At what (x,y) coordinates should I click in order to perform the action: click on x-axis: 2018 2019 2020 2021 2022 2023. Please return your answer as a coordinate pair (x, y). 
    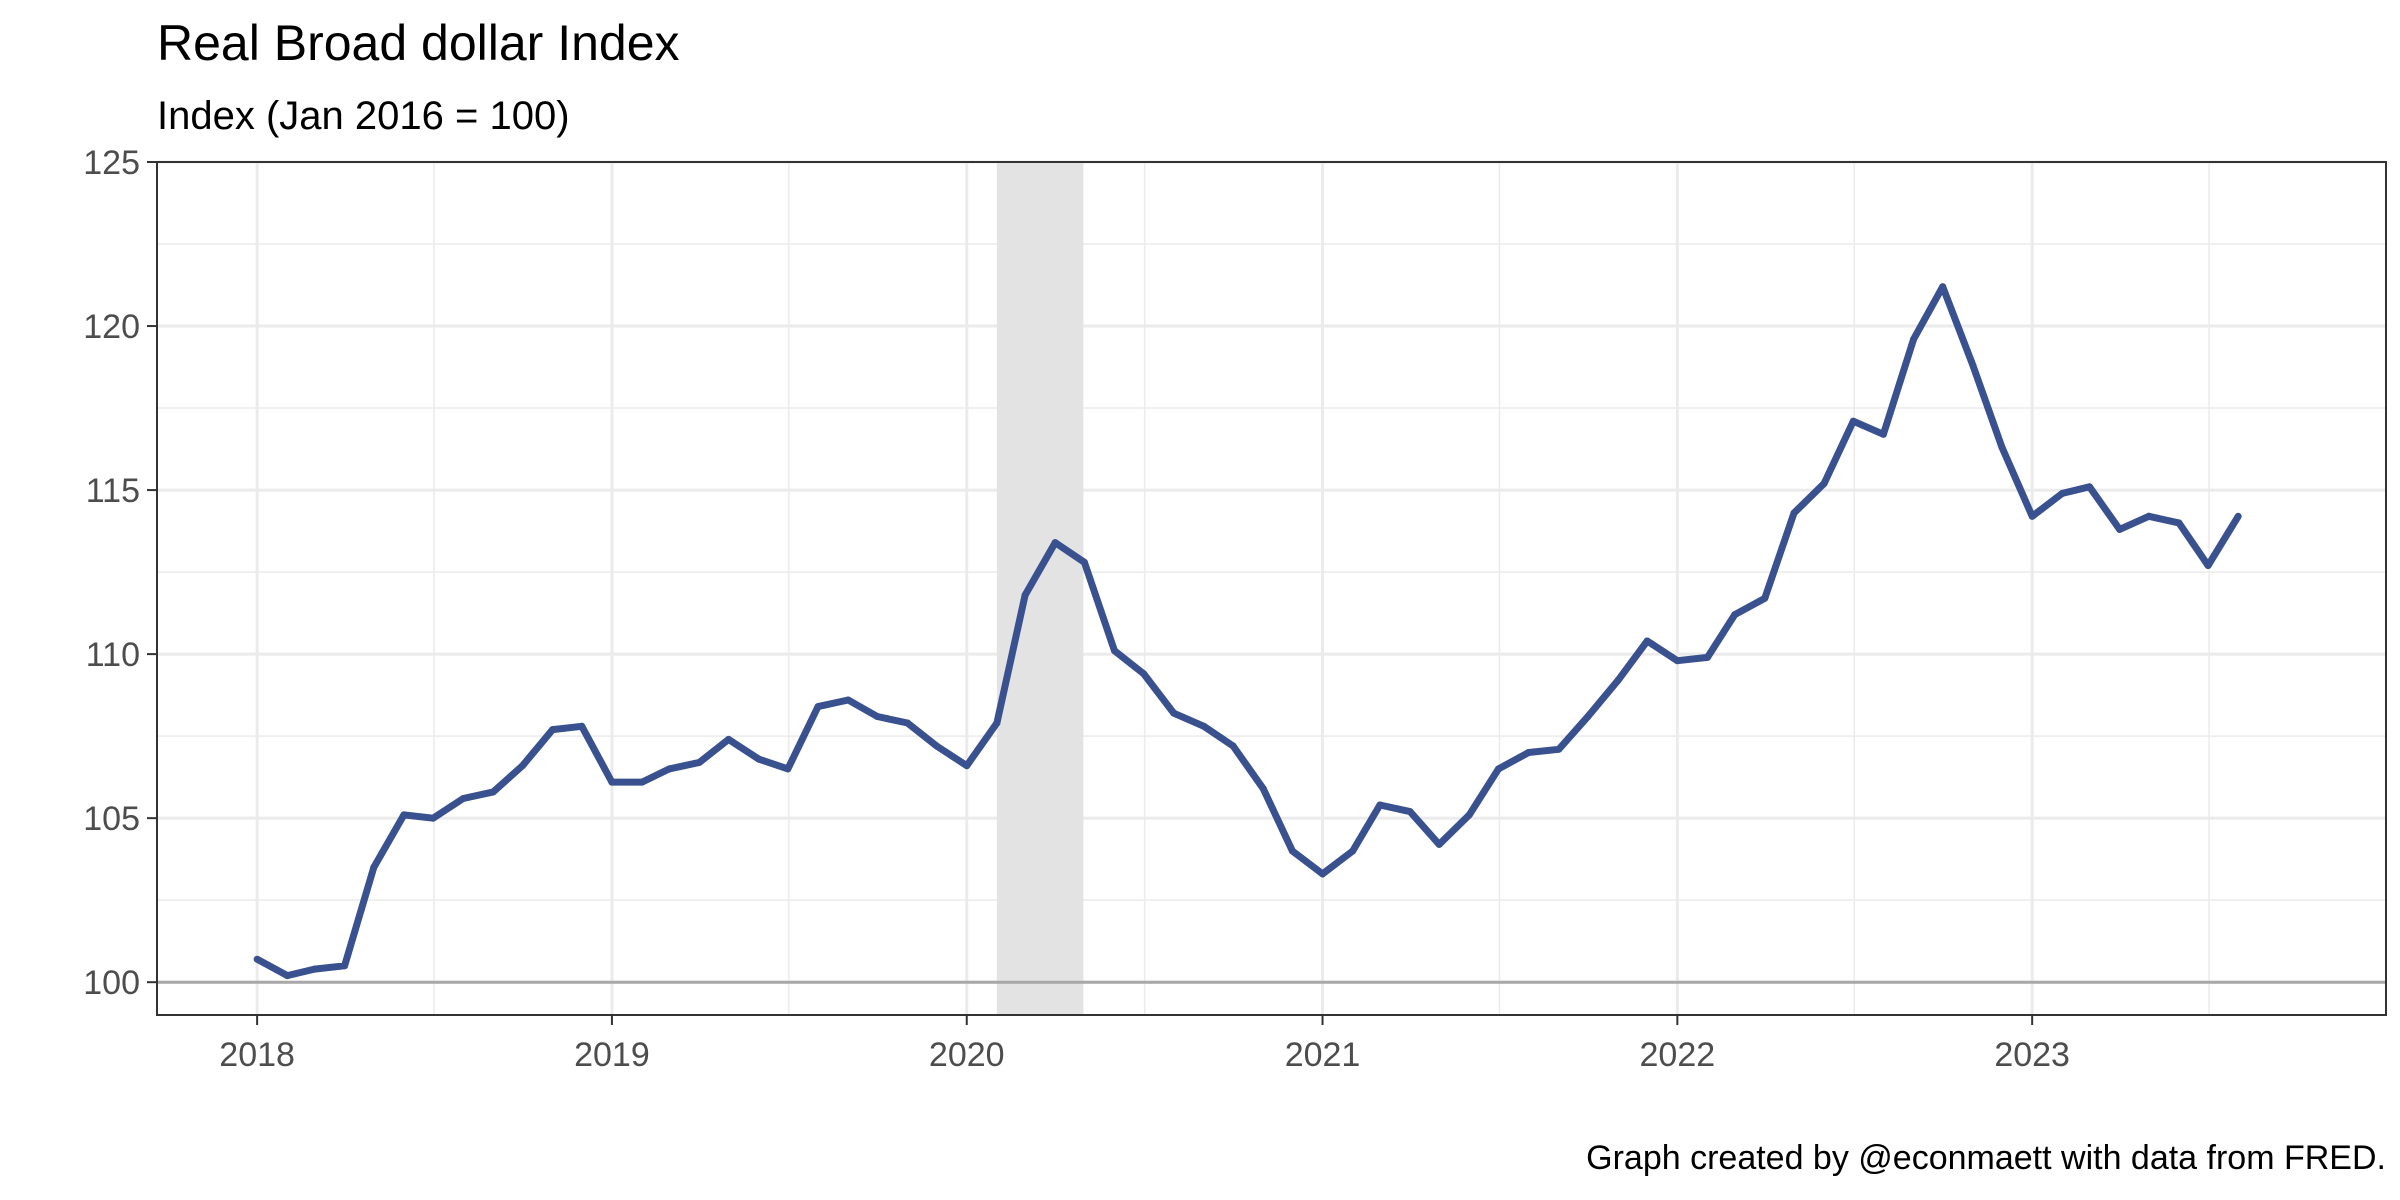
    Looking at the image, I should click on (1144, 1044).